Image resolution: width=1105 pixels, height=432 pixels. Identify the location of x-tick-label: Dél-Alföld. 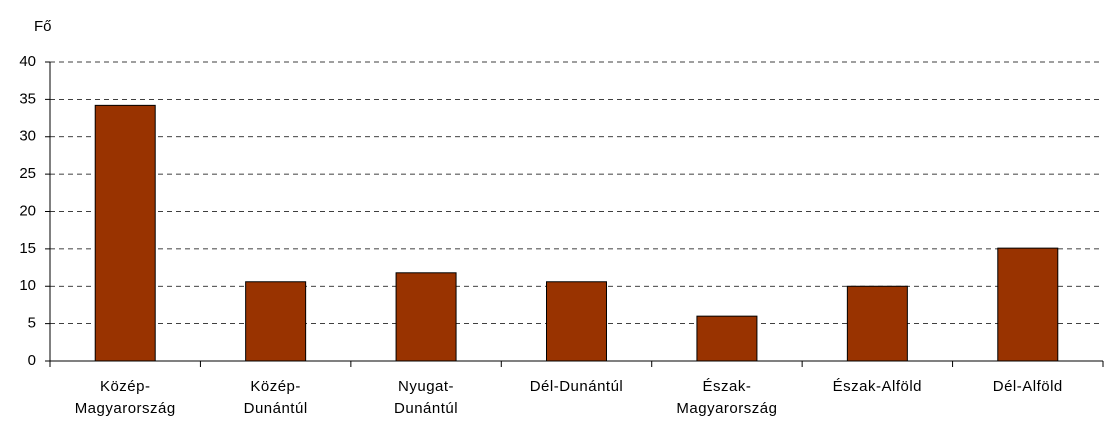
(1027, 386).